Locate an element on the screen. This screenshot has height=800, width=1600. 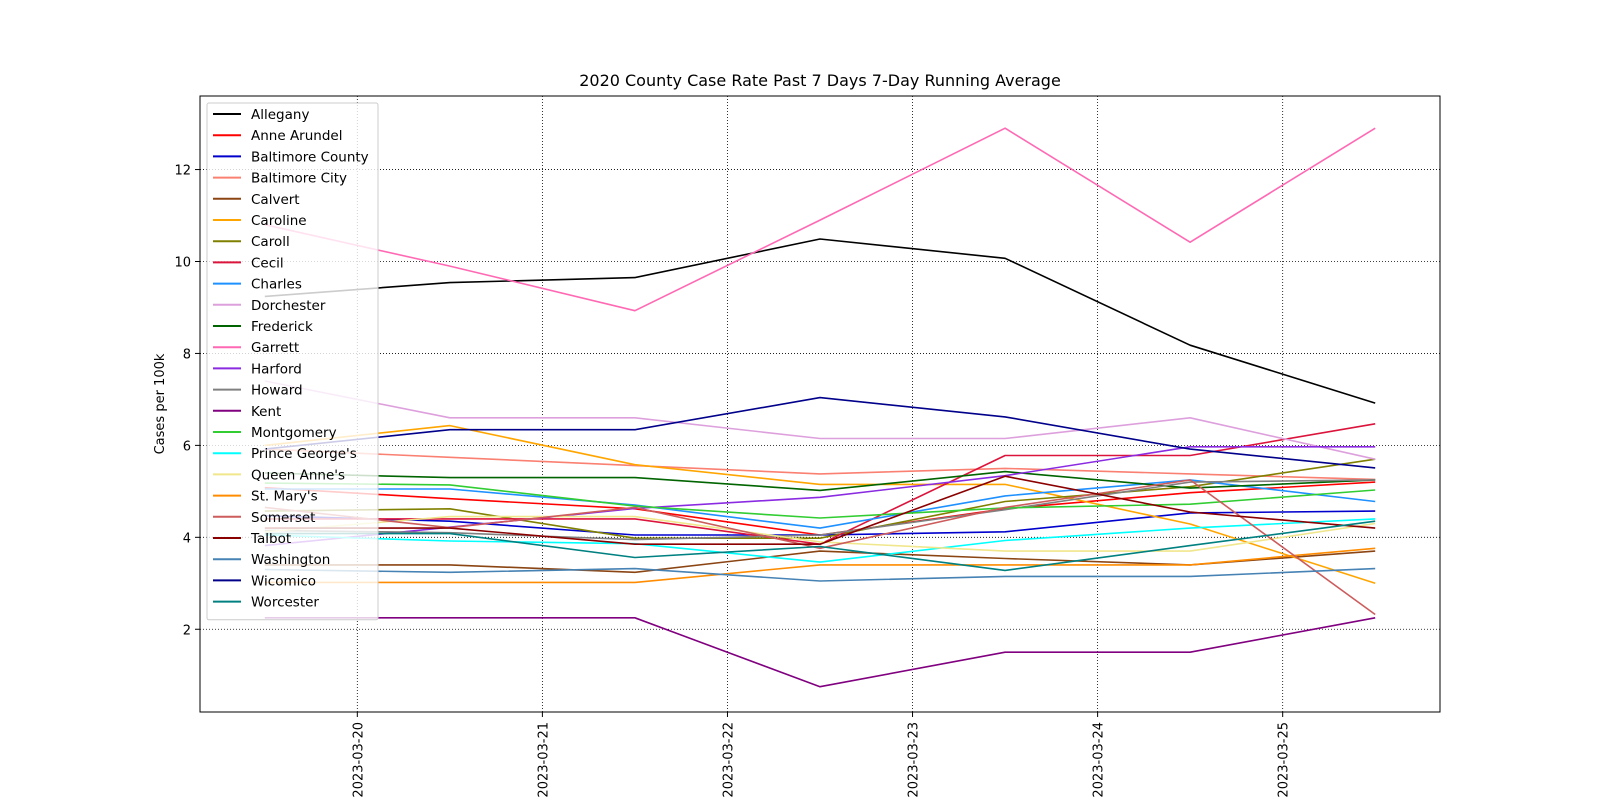
x-tick-label: 2023-03-24 is located at coordinates (1099, 760).